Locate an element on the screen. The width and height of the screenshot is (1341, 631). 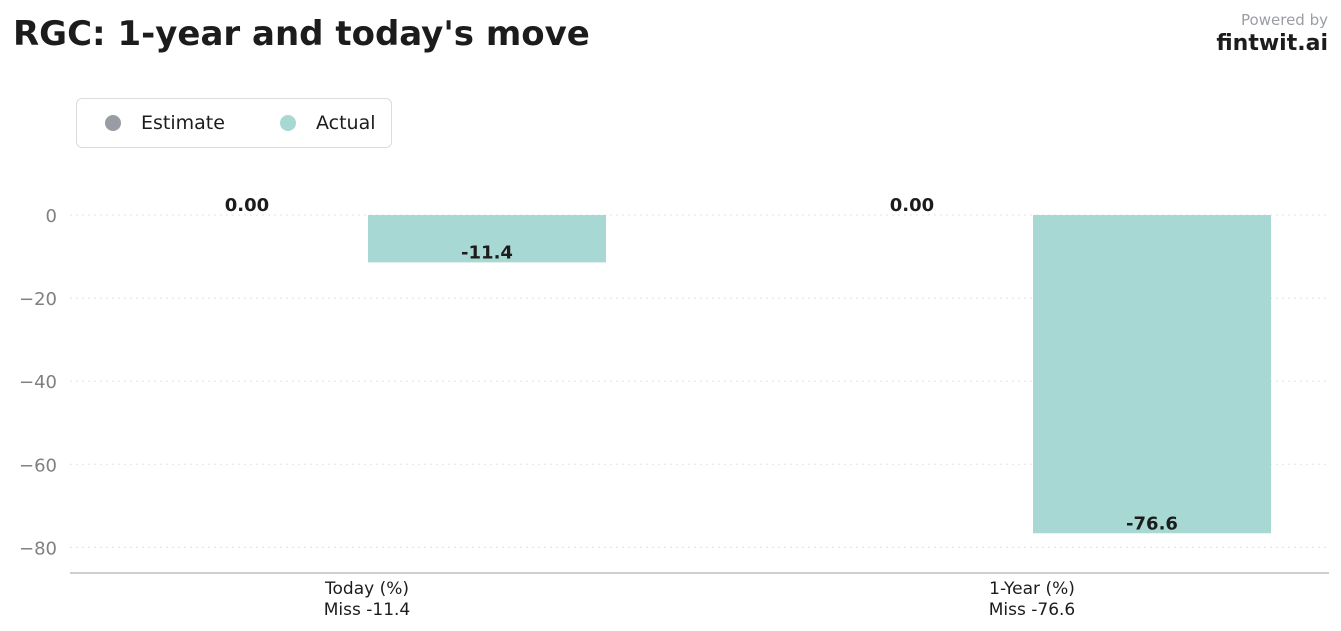
legend-item-estimate: Estimate is located at coordinates (165, 123).